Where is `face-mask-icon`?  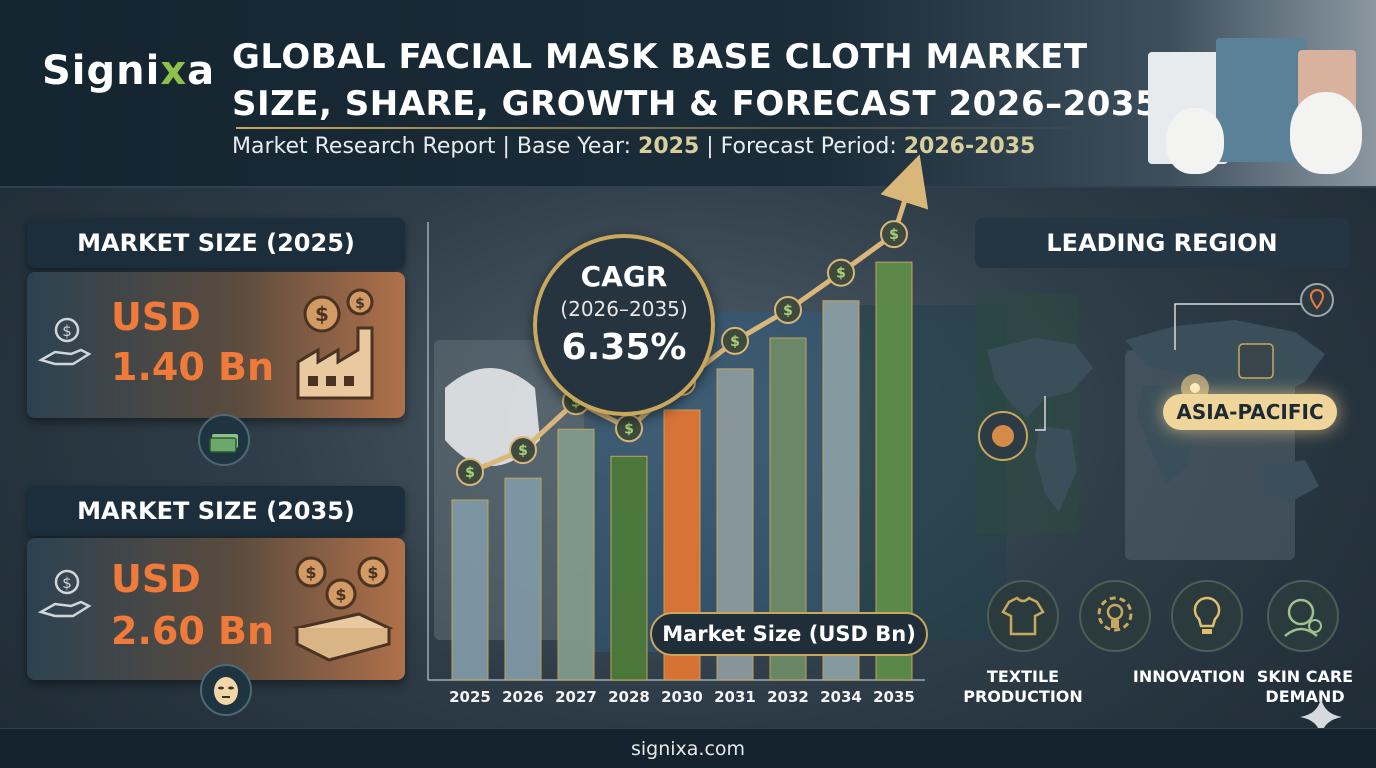
face-mask-icon is located at coordinates (226, 690).